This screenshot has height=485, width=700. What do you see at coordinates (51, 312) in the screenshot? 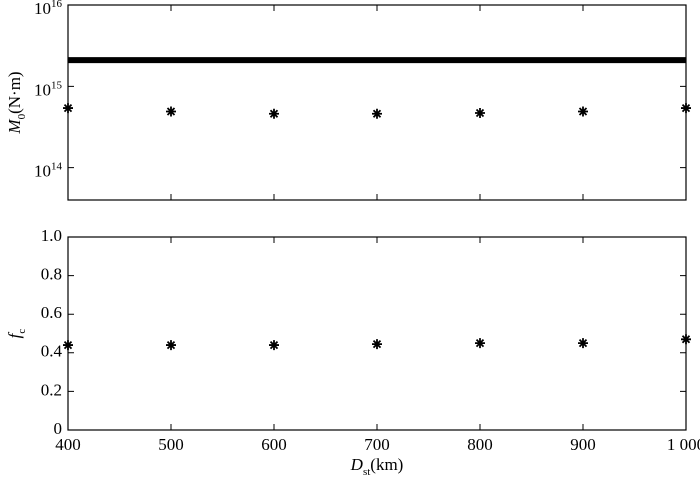
I see `y-tick-label: 0.6` at bounding box center [51, 312].